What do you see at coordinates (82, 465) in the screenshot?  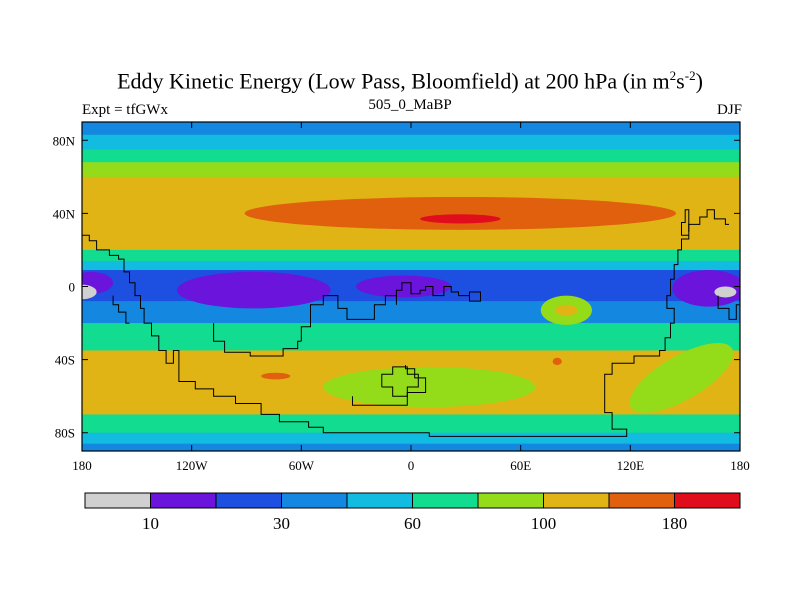 I see `x-tick-label-0: 180` at bounding box center [82, 465].